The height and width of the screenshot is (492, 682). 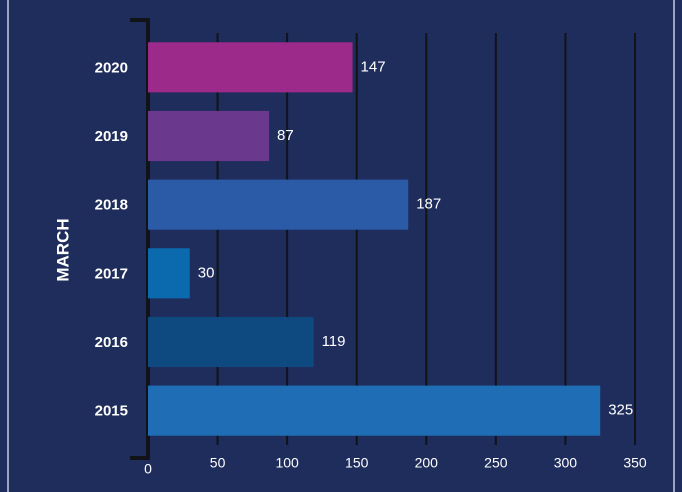 I want to click on y-tick-label: 2019, so click(x=111, y=136).